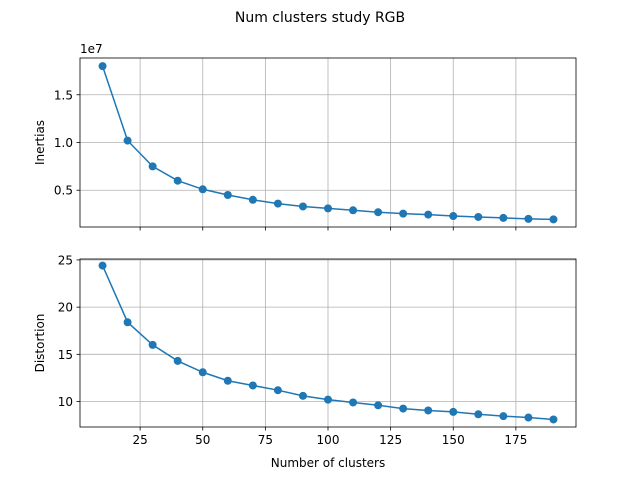  Describe the element at coordinates (328, 440) in the screenshot. I see `distortion-x-tick-label: 100` at that location.